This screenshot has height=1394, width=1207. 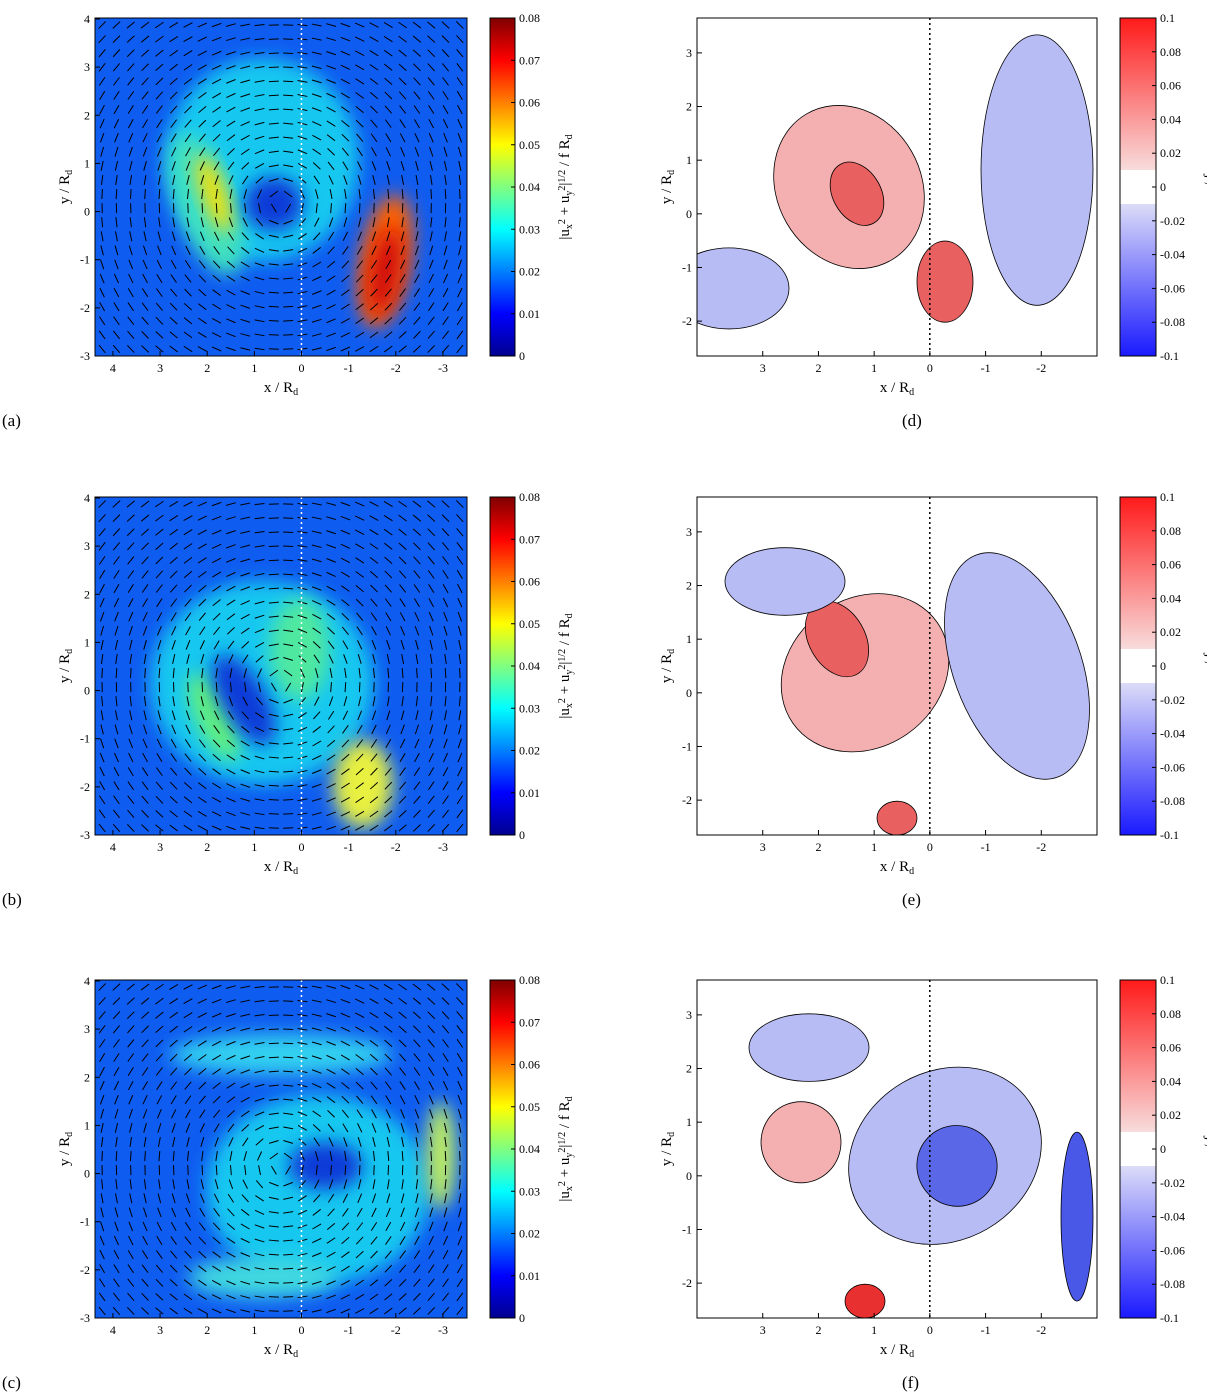 I want to click on field-blob, so click(x=262, y=683).